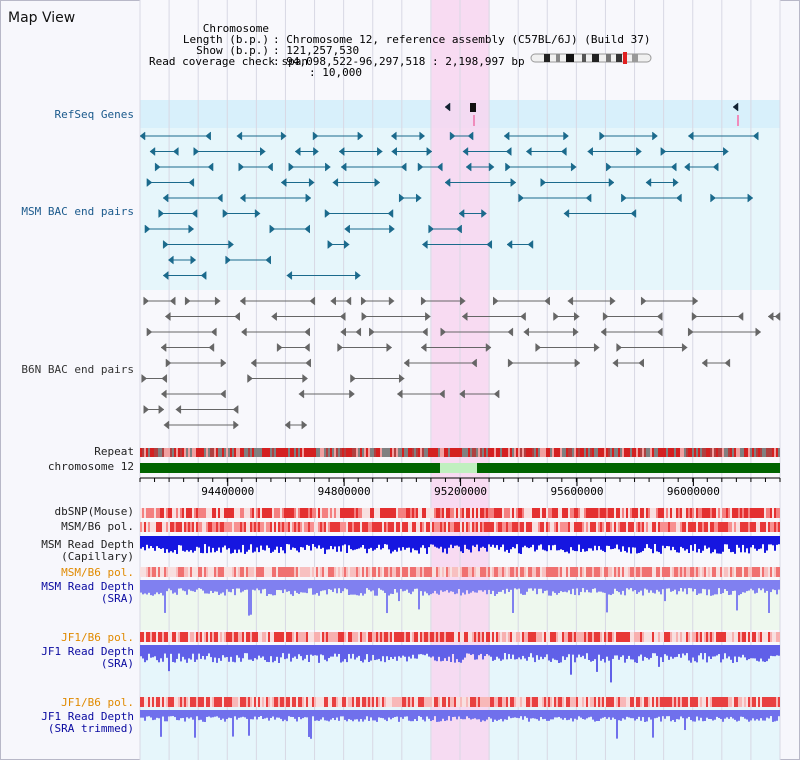 The width and height of the screenshot is (800, 760). Describe the element at coordinates (591, 58) in the screenshot. I see `chromosome-ideogram` at that location.